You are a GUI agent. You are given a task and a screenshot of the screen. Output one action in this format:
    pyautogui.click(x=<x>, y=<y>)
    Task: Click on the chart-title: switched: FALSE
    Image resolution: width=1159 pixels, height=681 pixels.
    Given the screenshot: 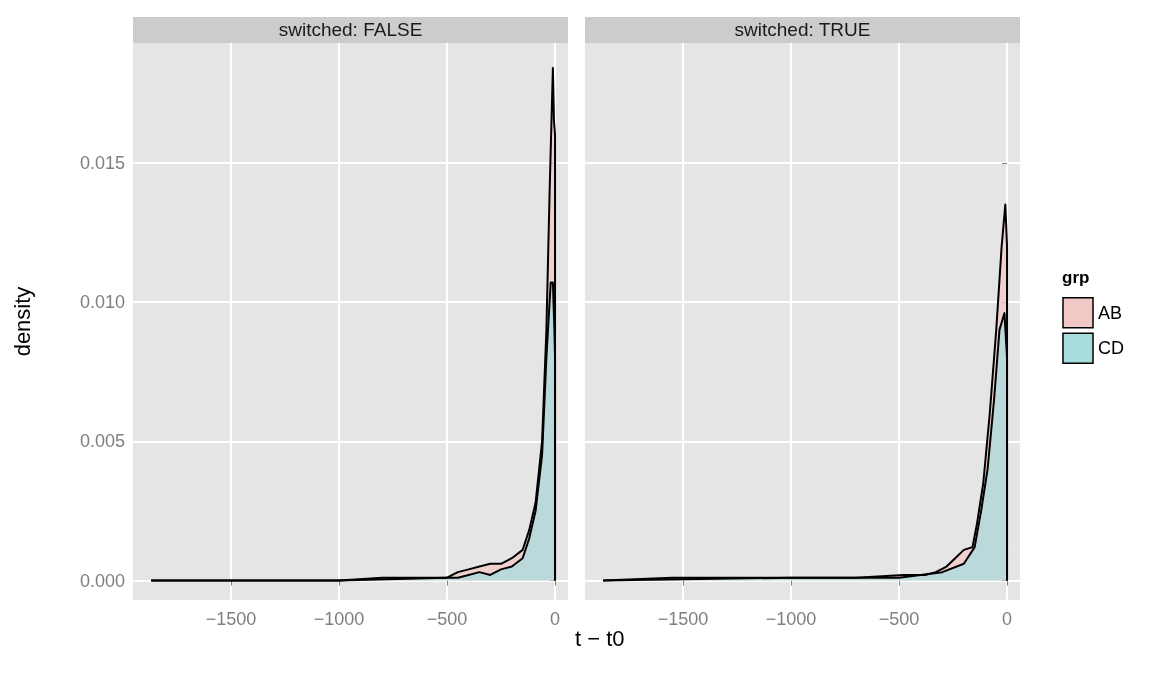 What is the action you would take?
    pyautogui.click(x=350, y=30)
    